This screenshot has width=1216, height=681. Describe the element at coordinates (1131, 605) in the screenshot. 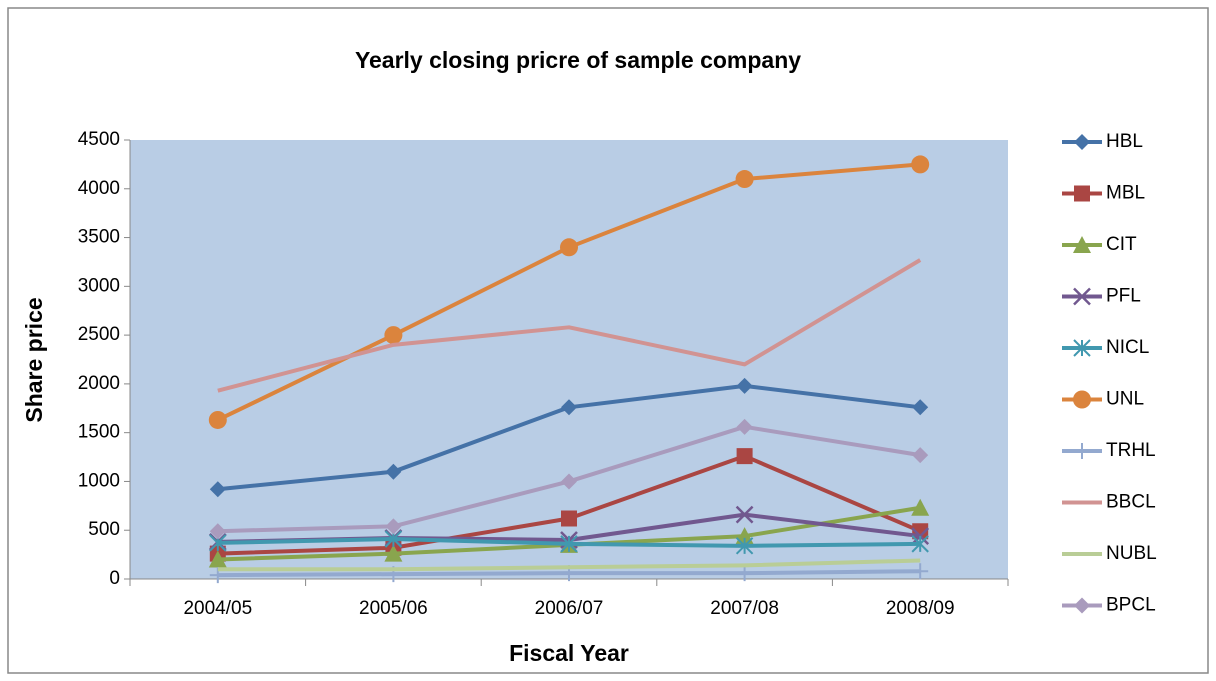

I see `legend-label: BPCL` at that location.